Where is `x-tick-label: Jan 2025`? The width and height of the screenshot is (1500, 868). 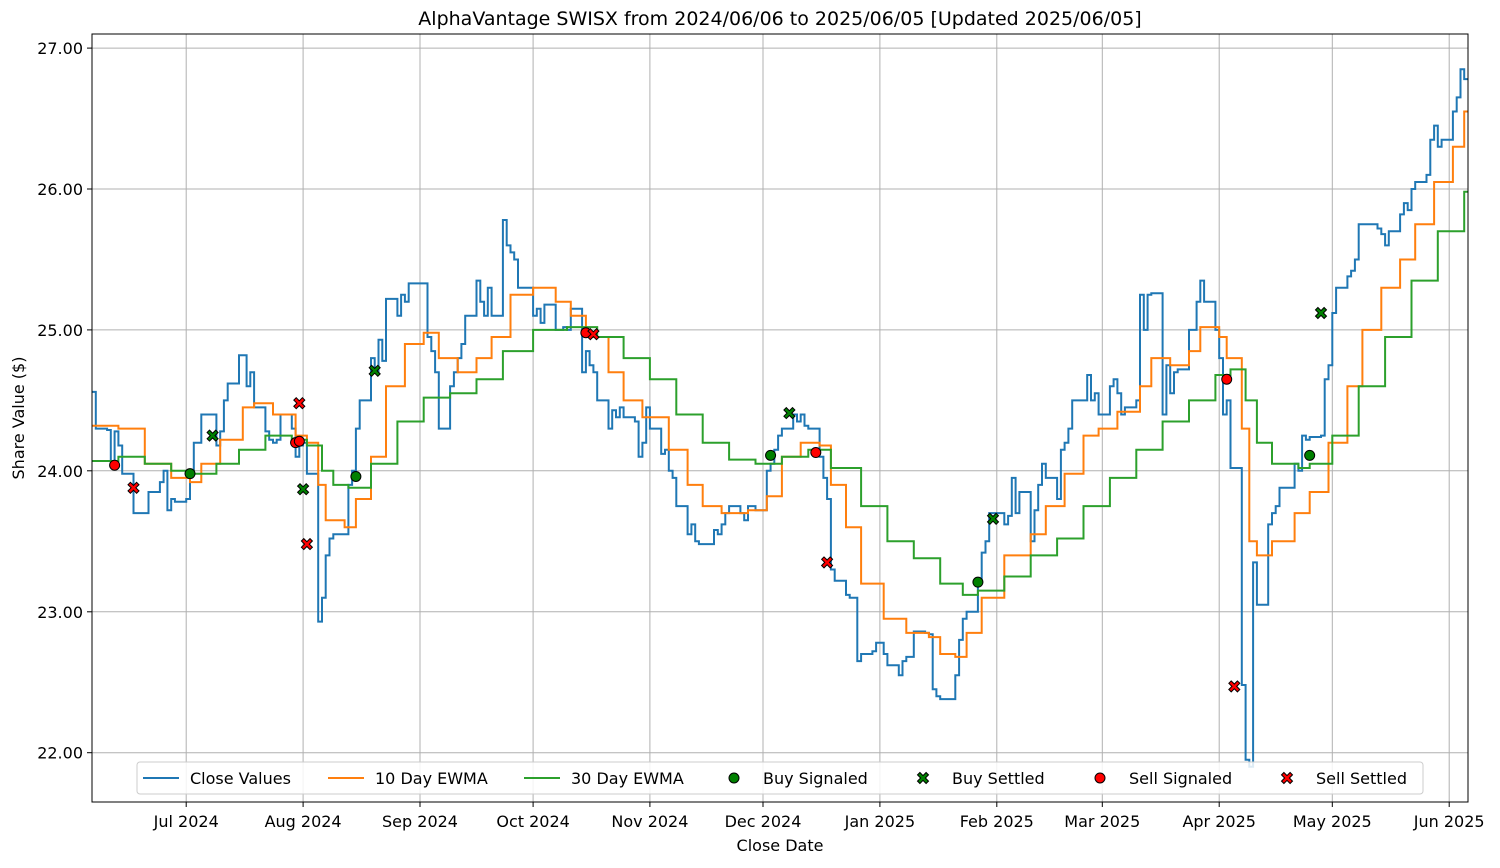
x-tick-label: Jan 2025 is located at coordinates (879, 821).